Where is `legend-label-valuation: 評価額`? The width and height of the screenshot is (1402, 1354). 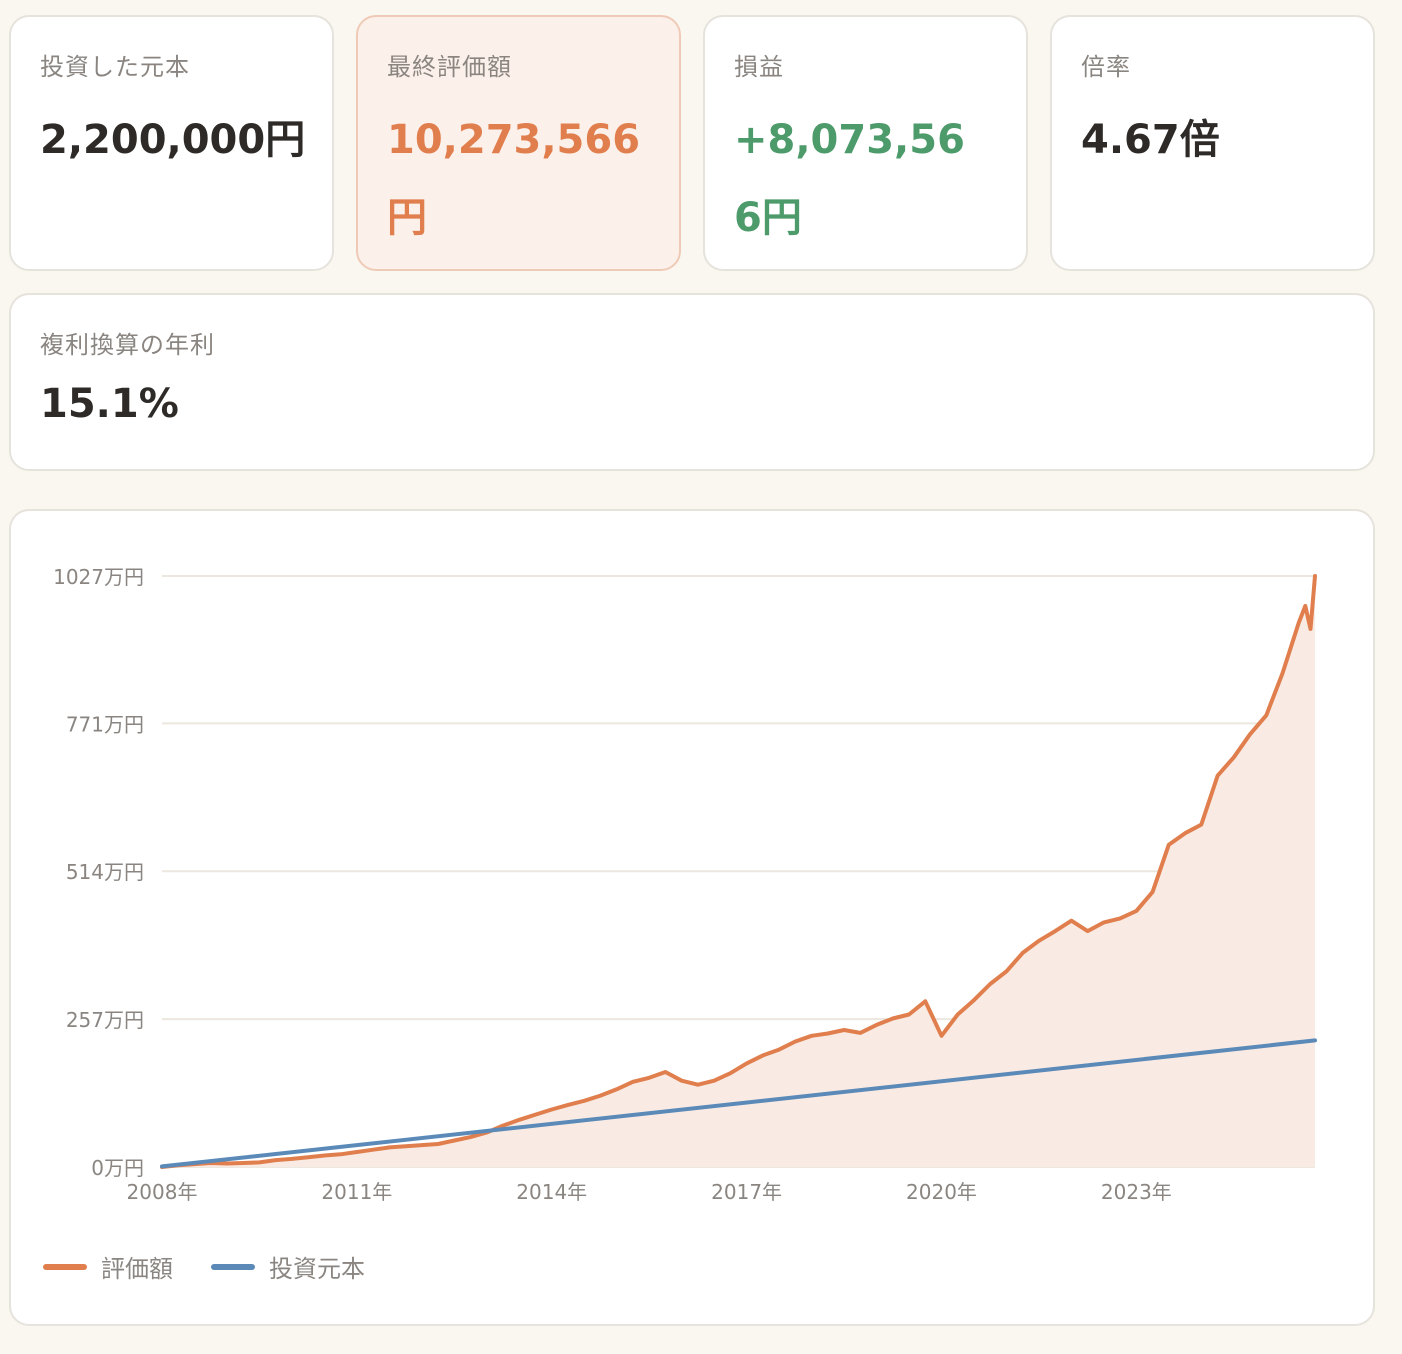
legend-label-valuation: 評価額 is located at coordinates (137, 1269).